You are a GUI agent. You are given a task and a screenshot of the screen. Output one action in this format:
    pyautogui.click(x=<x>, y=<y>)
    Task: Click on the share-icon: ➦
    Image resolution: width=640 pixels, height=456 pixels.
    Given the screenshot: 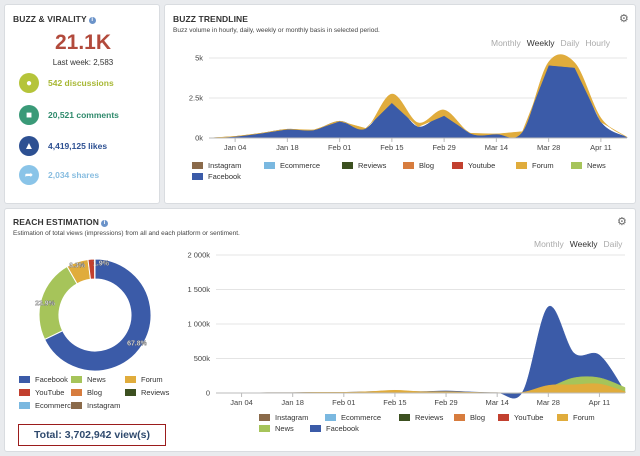 What is the action you would take?
    pyautogui.click(x=29, y=175)
    